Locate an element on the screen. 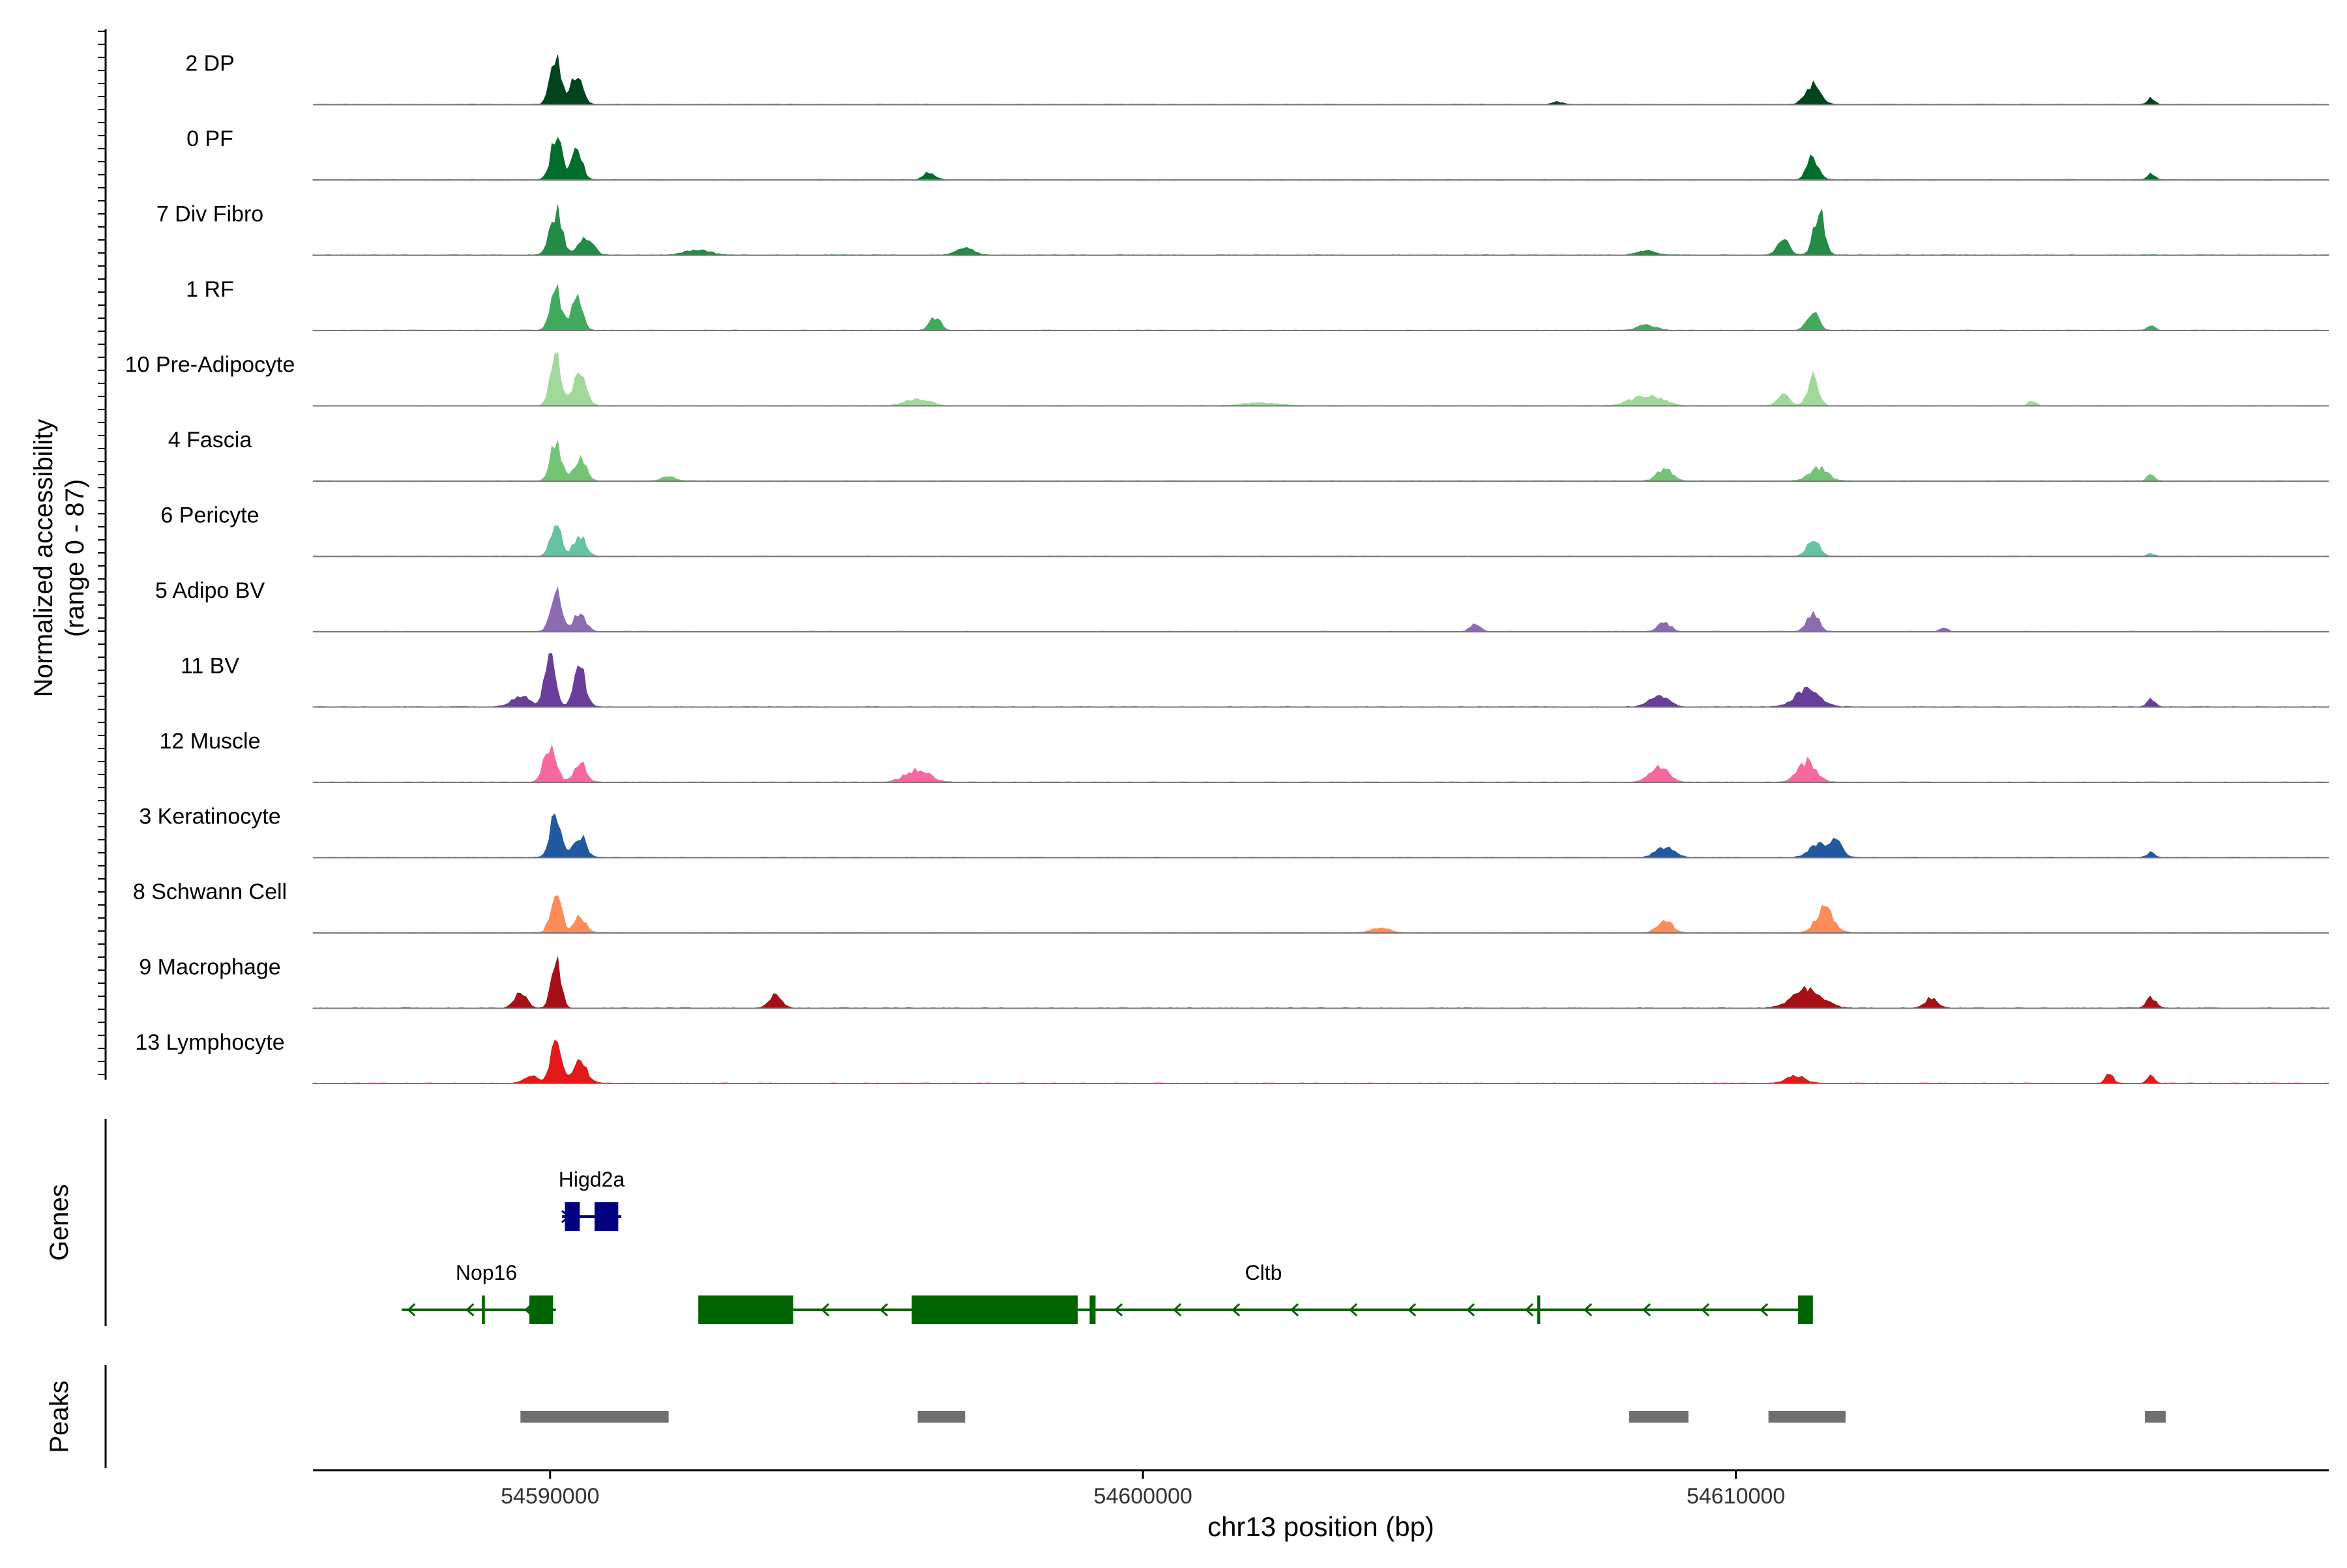 This screenshot has width=2347, height=1568. track-2: 0 PF is located at coordinates (1257, 154).